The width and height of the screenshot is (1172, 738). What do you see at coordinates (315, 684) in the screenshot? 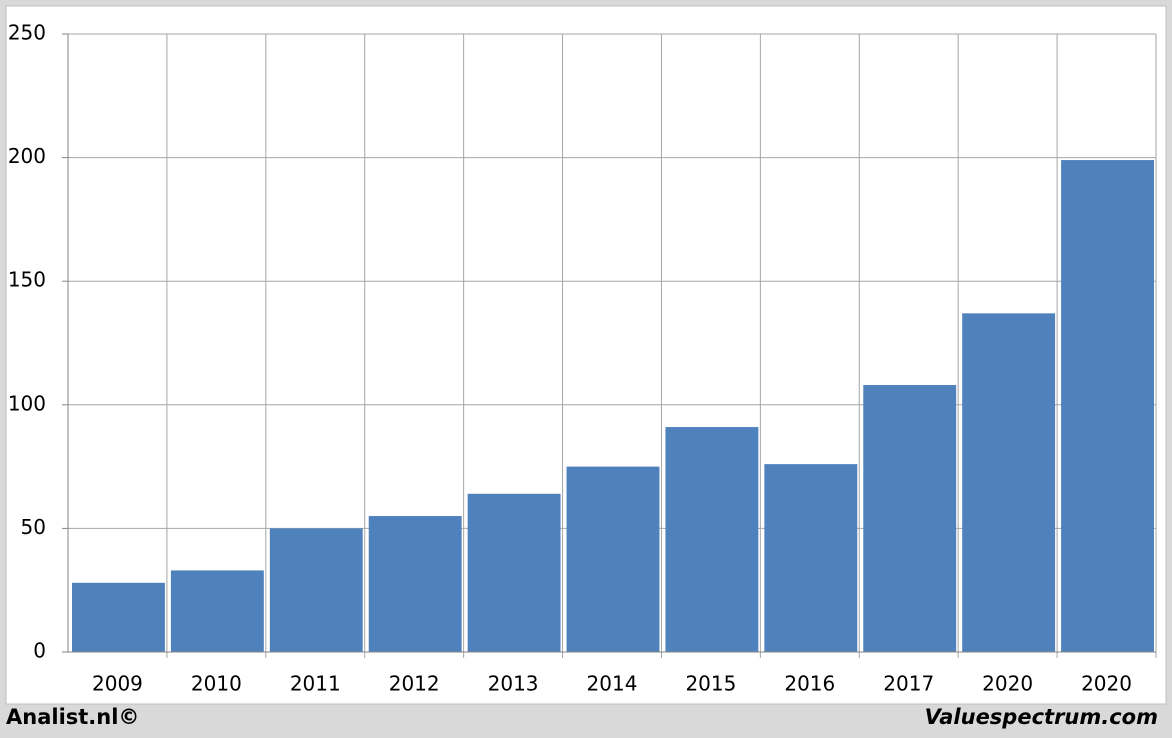
I see `x-tick-label: 2011` at bounding box center [315, 684].